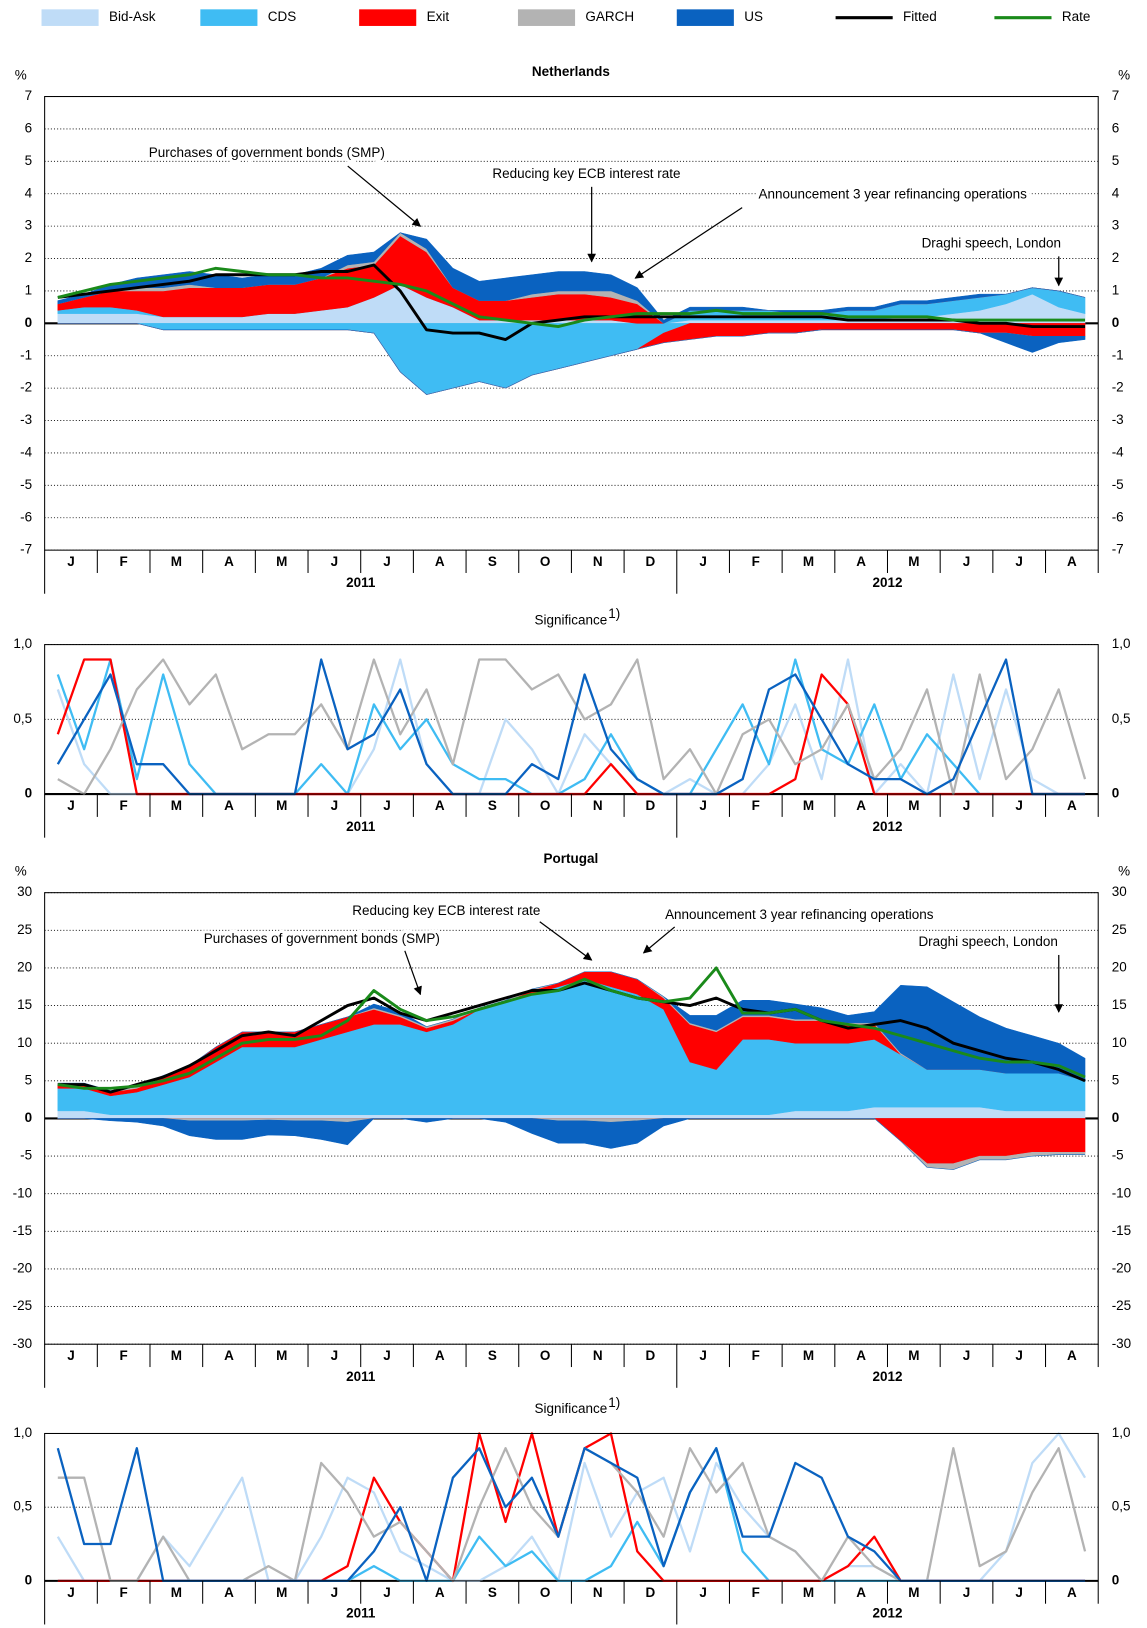 Image resolution: width=1147 pixels, height=1628 pixels. Describe the element at coordinates (598, 1592) in the screenshot. I see `x-tick-label: N` at that location.